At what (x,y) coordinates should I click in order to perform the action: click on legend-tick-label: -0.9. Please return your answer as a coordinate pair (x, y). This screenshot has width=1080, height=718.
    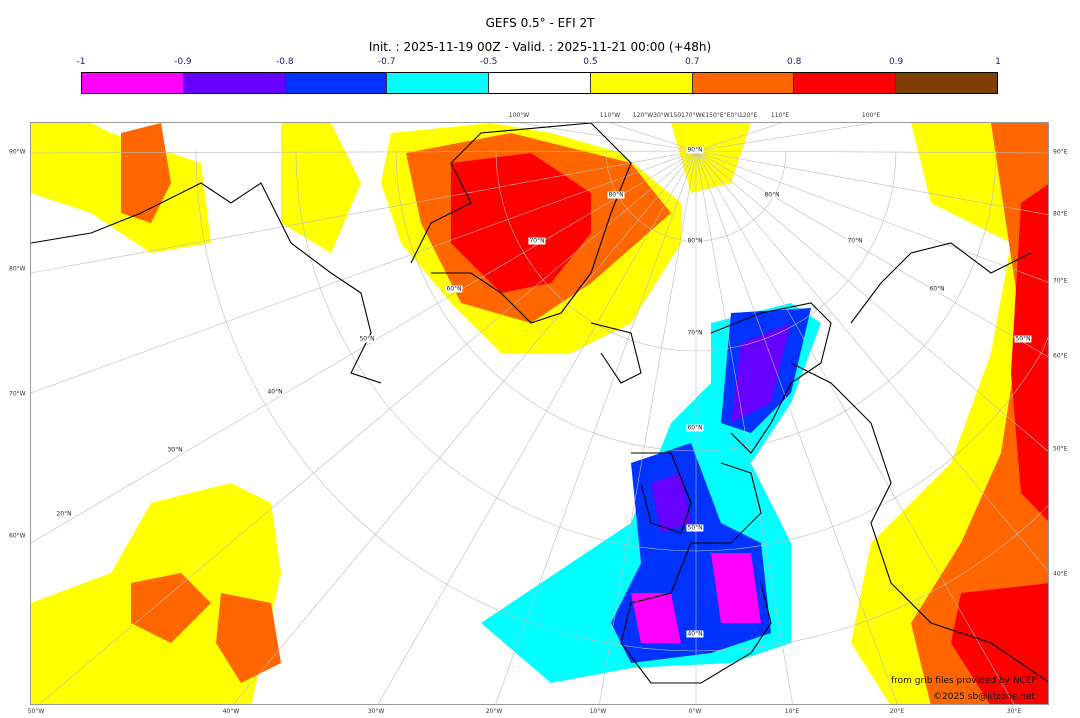
    Looking at the image, I should click on (183, 62).